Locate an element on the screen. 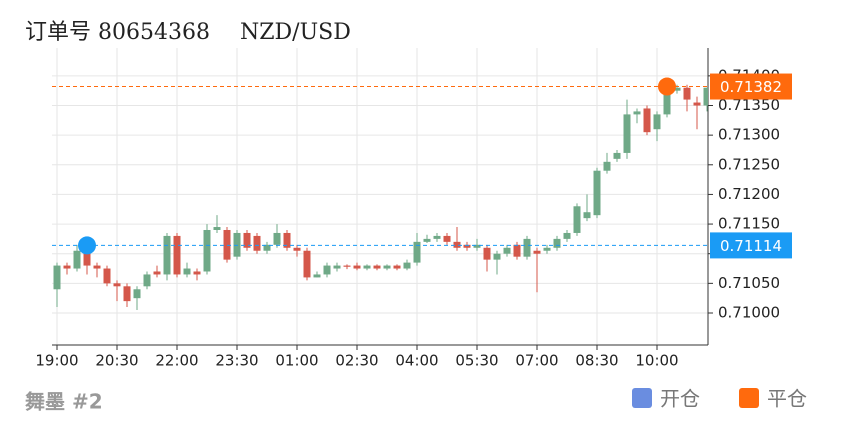 The width and height of the screenshot is (845, 425). chart-title: 订单号 80654368 is located at coordinates (117, 32).